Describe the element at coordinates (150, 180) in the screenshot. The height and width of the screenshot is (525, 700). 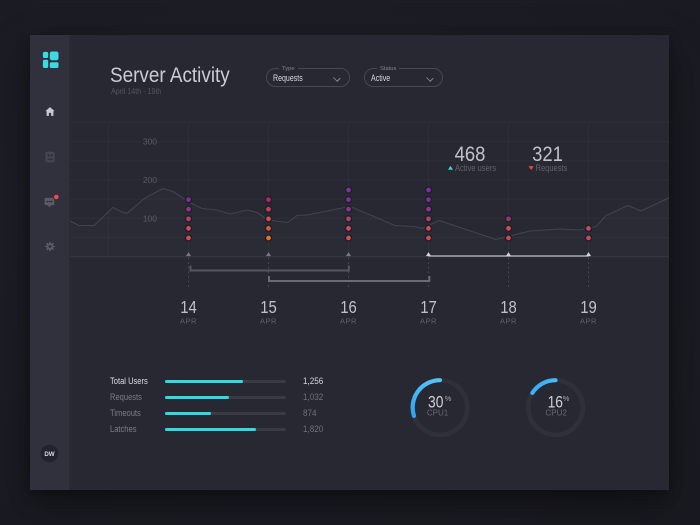
I see `svg-text: 200` at that location.